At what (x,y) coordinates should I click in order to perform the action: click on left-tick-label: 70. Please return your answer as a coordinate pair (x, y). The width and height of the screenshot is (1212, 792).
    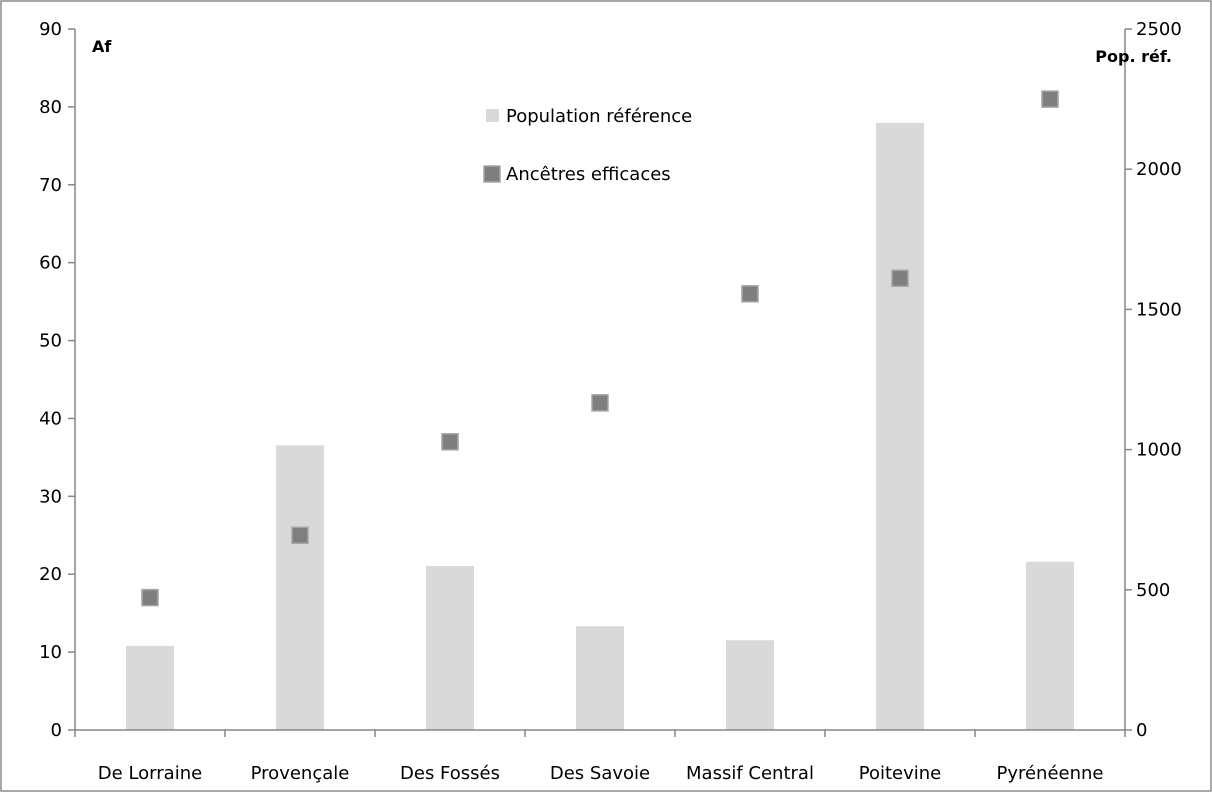
    Looking at the image, I should click on (50, 185).